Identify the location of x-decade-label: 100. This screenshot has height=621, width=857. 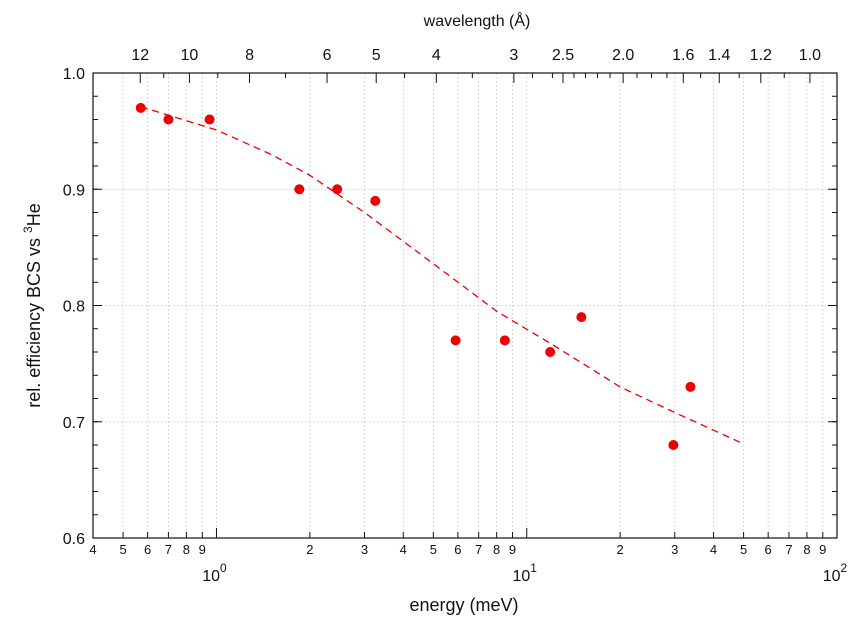
(214, 573).